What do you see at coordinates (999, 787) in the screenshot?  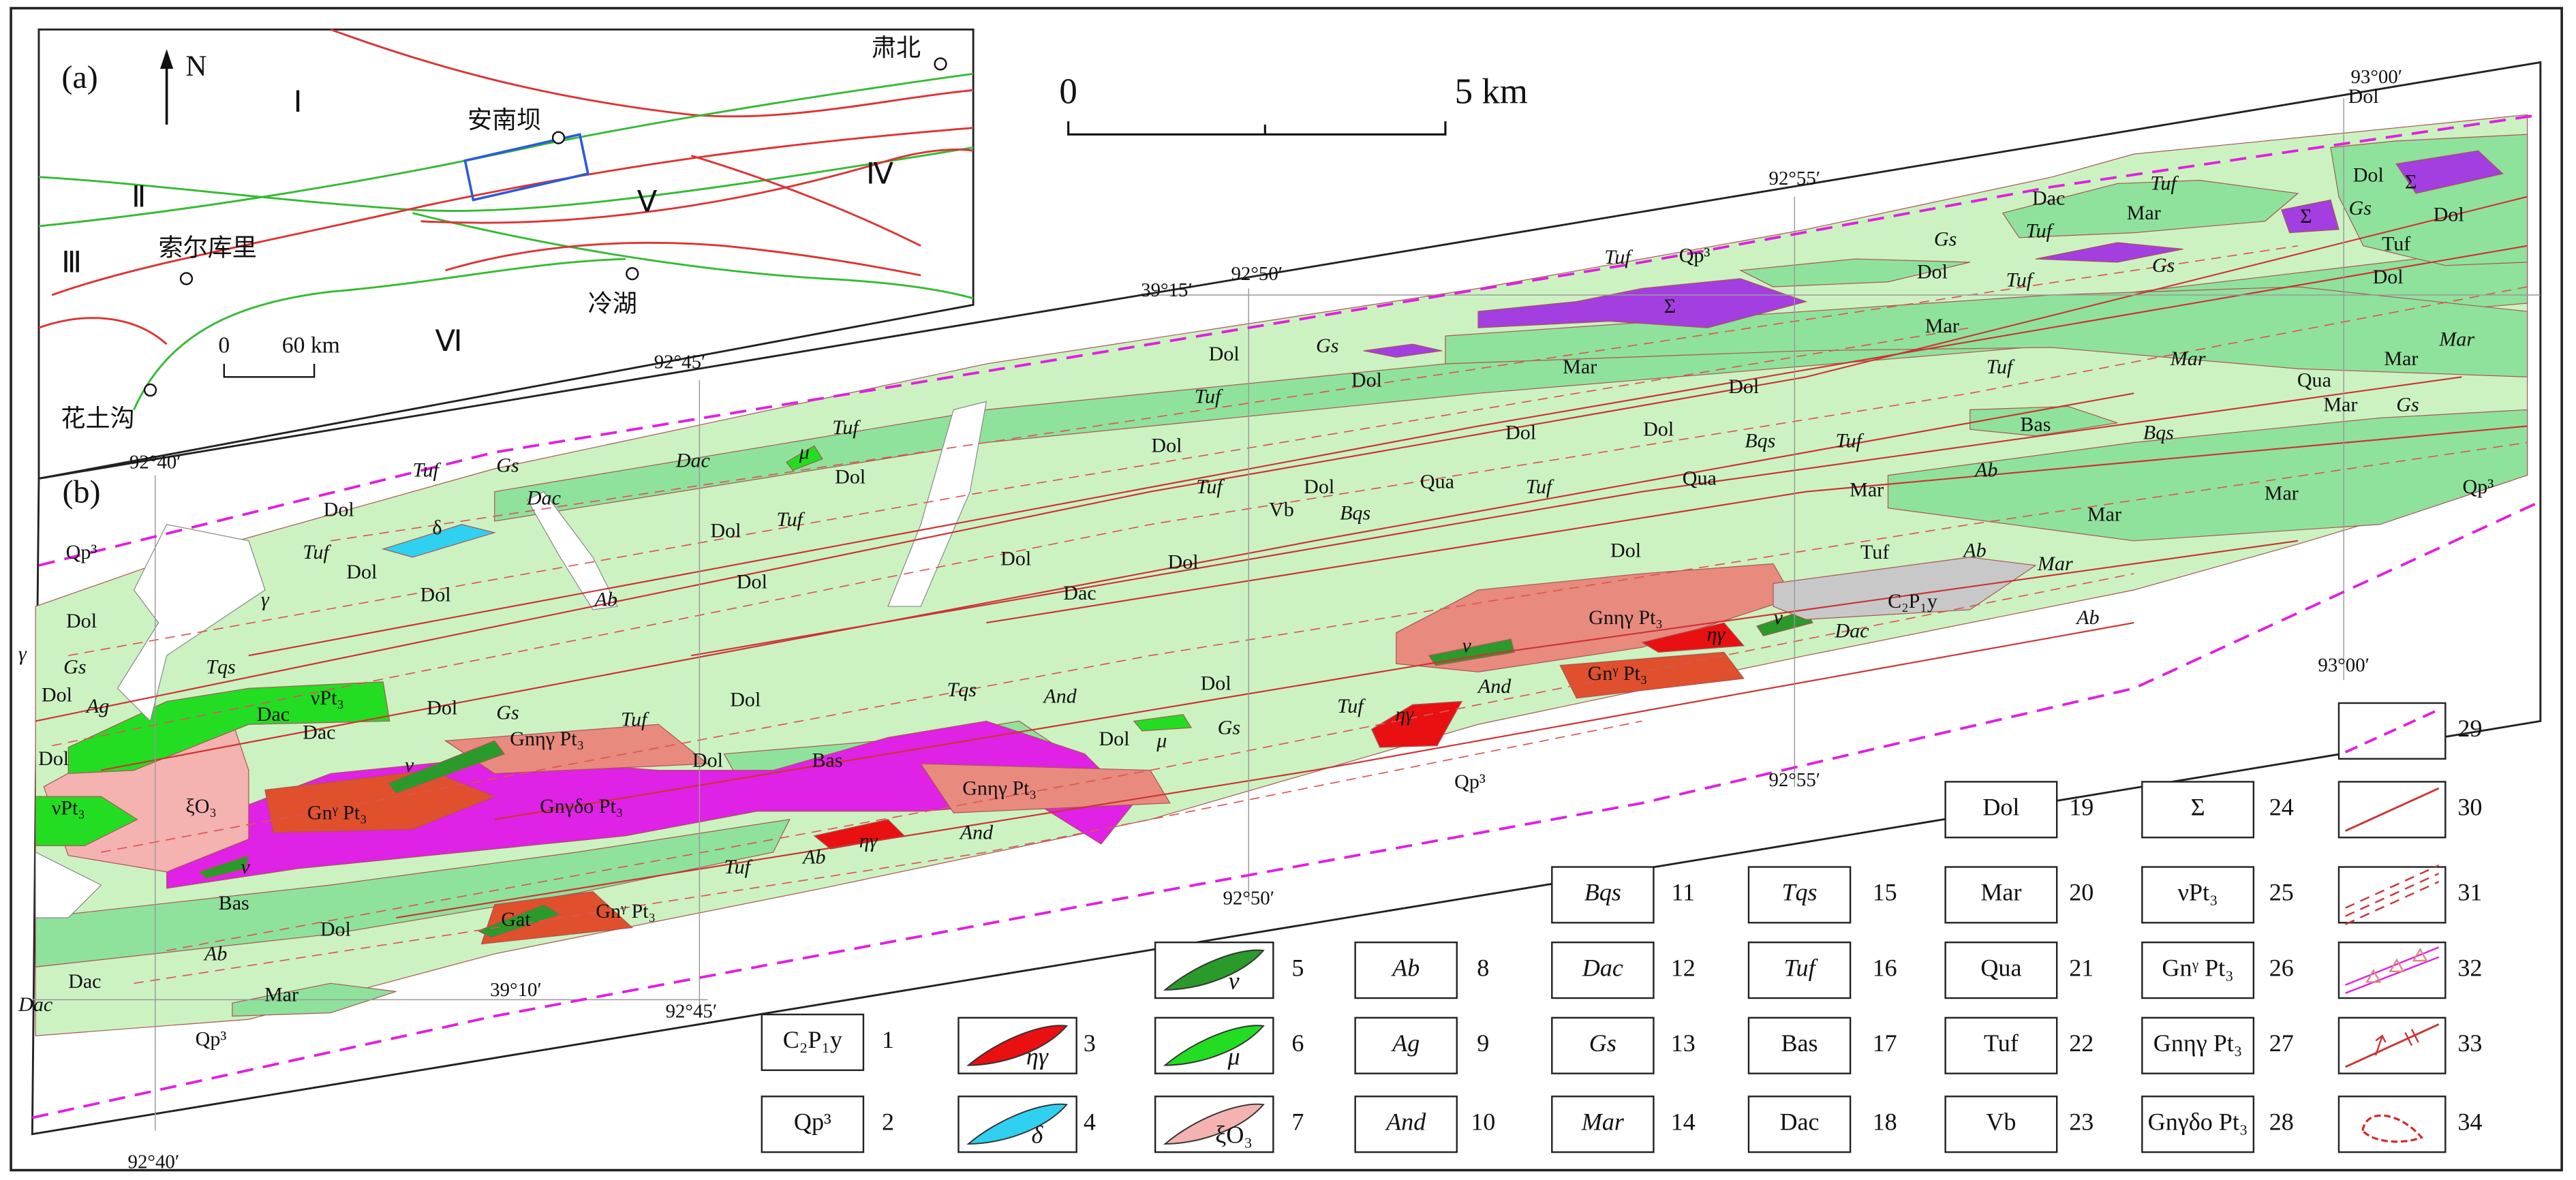 I see `unit-label: Gnηγ Pt₃` at bounding box center [999, 787].